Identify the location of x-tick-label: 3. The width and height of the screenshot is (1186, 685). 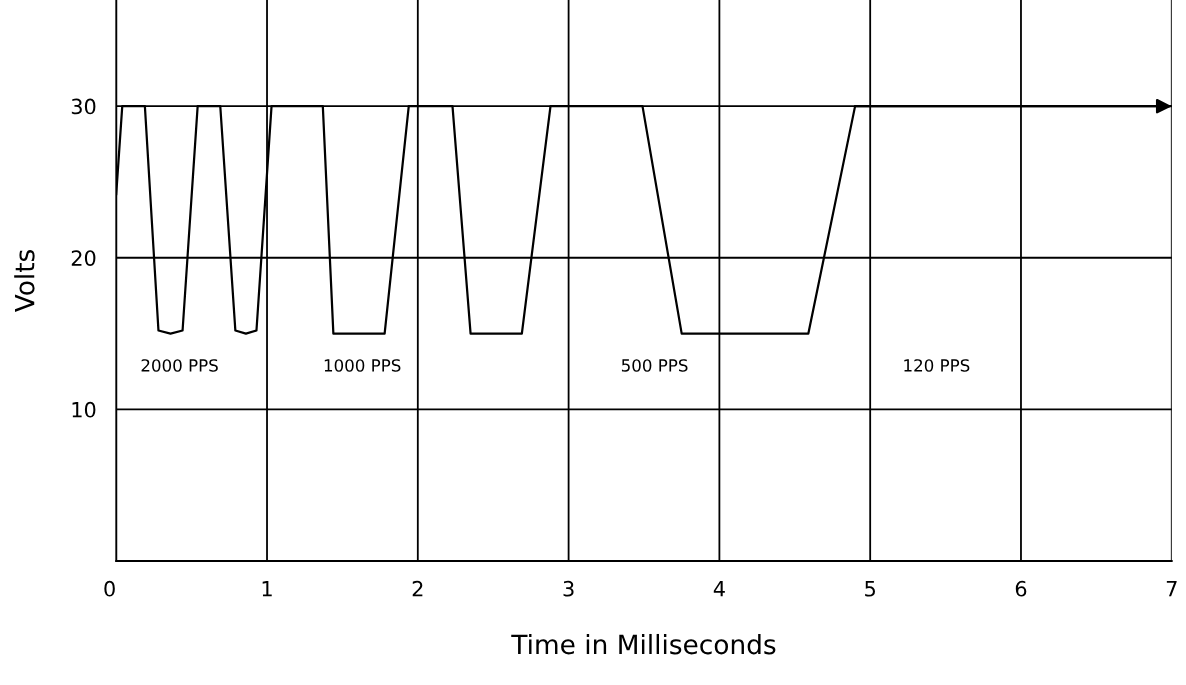
(568, 588).